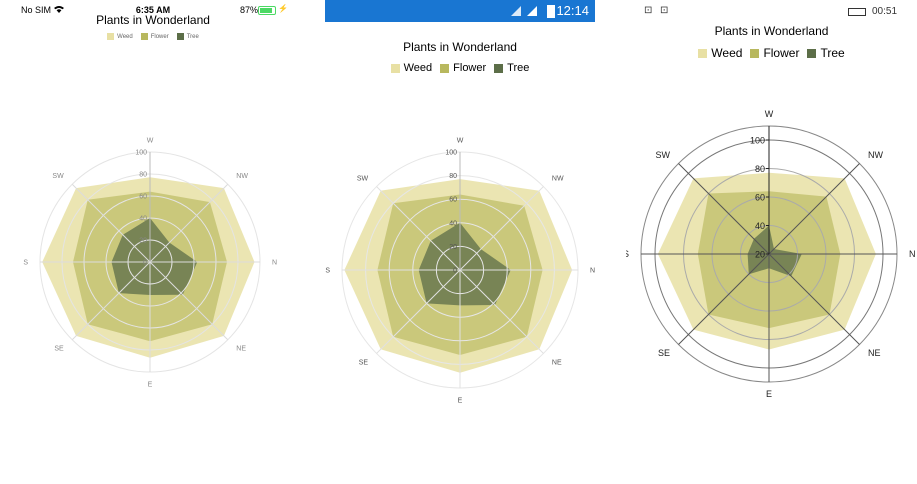  Describe the element at coordinates (283, 8) in the screenshot. I see `charging-icon: ⚡` at that location.